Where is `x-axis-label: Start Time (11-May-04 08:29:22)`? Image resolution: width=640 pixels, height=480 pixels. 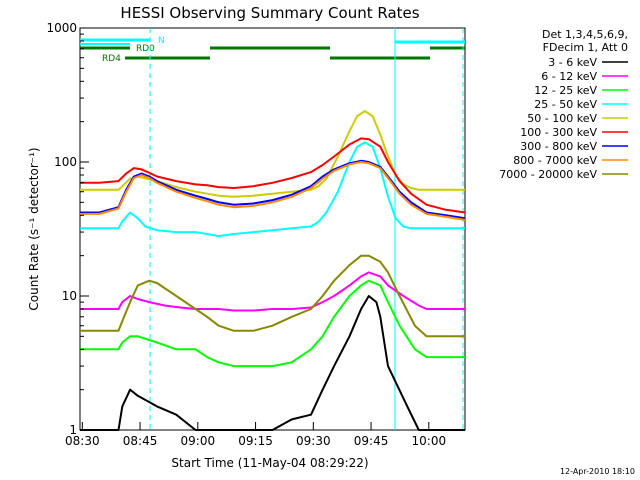 x-axis-label: Start Time (11-May-04 08:29:22) is located at coordinates (269, 463).